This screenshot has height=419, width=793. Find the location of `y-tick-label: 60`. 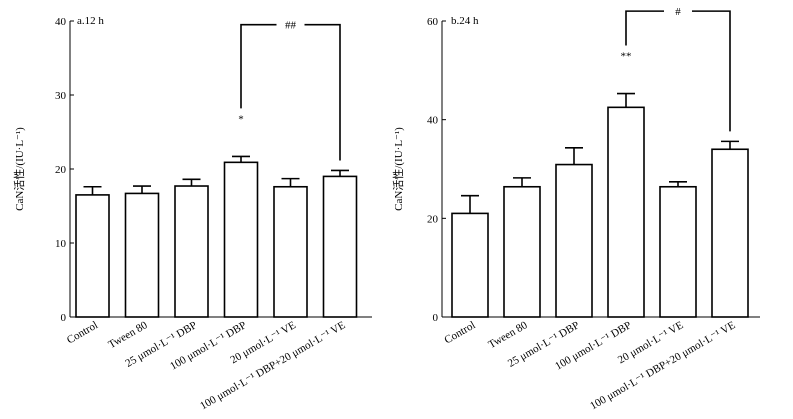

y-tick-label: 60 is located at coordinates (433, 22).